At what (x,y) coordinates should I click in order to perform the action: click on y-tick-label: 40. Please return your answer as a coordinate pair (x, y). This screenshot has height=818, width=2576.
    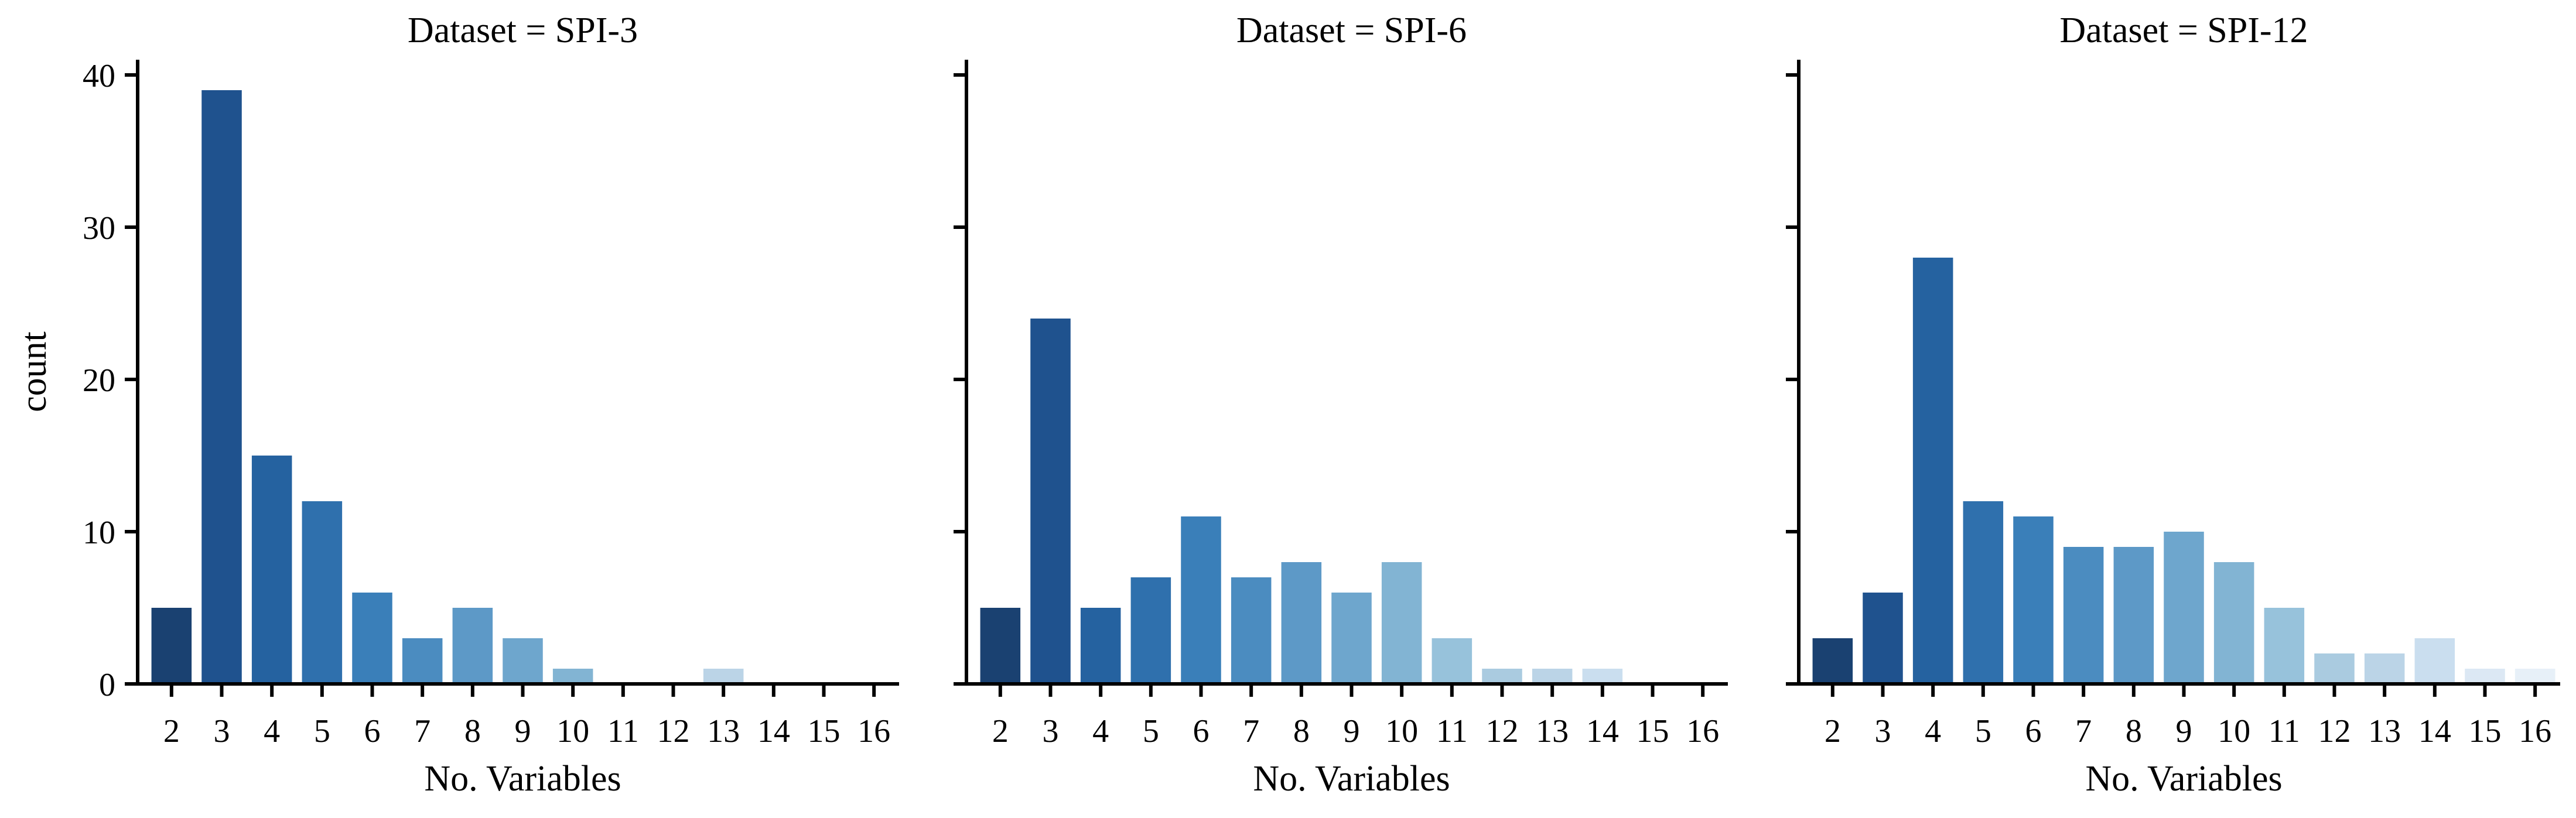
    Looking at the image, I should click on (99, 76).